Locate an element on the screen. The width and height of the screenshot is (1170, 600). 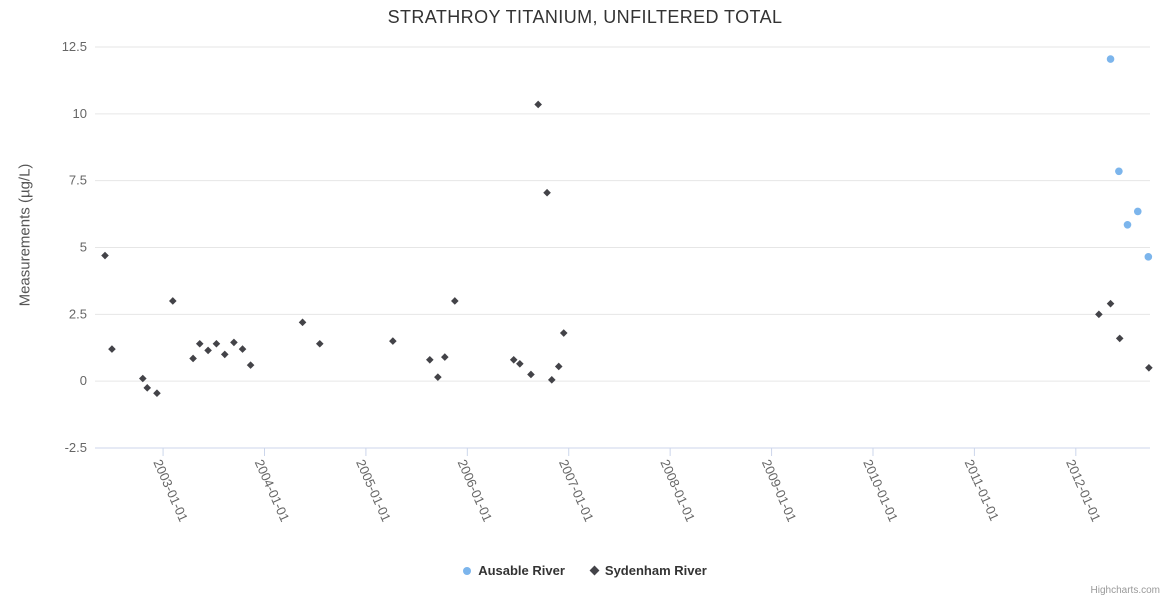
x-axis-label: 2009-01-01 is located at coordinates (779, 490).